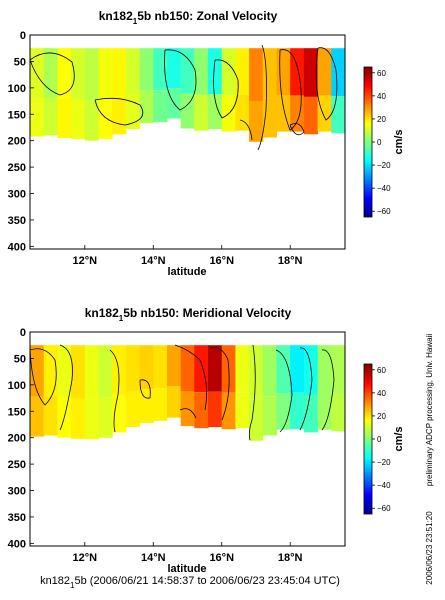 The image size is (445, 600). I want to click on meridional-colorbar-tick-label: −40, so click(384, 485).